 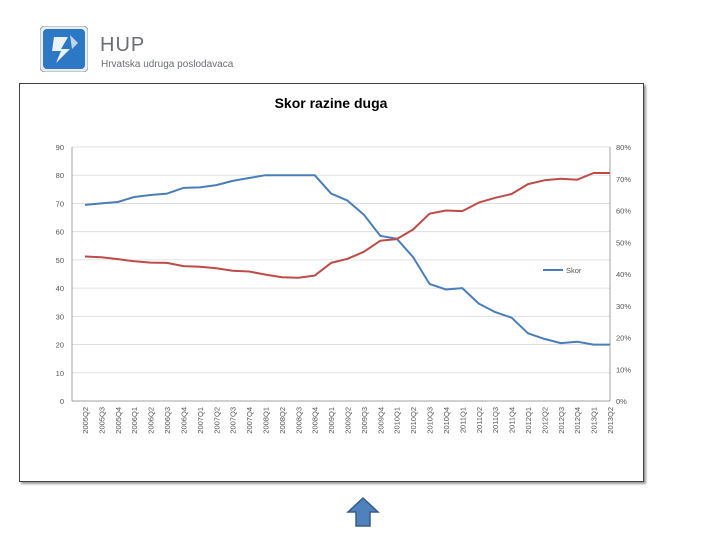 I want to click on x-tick-label: 2008Q4, so click(x=315, y=420).